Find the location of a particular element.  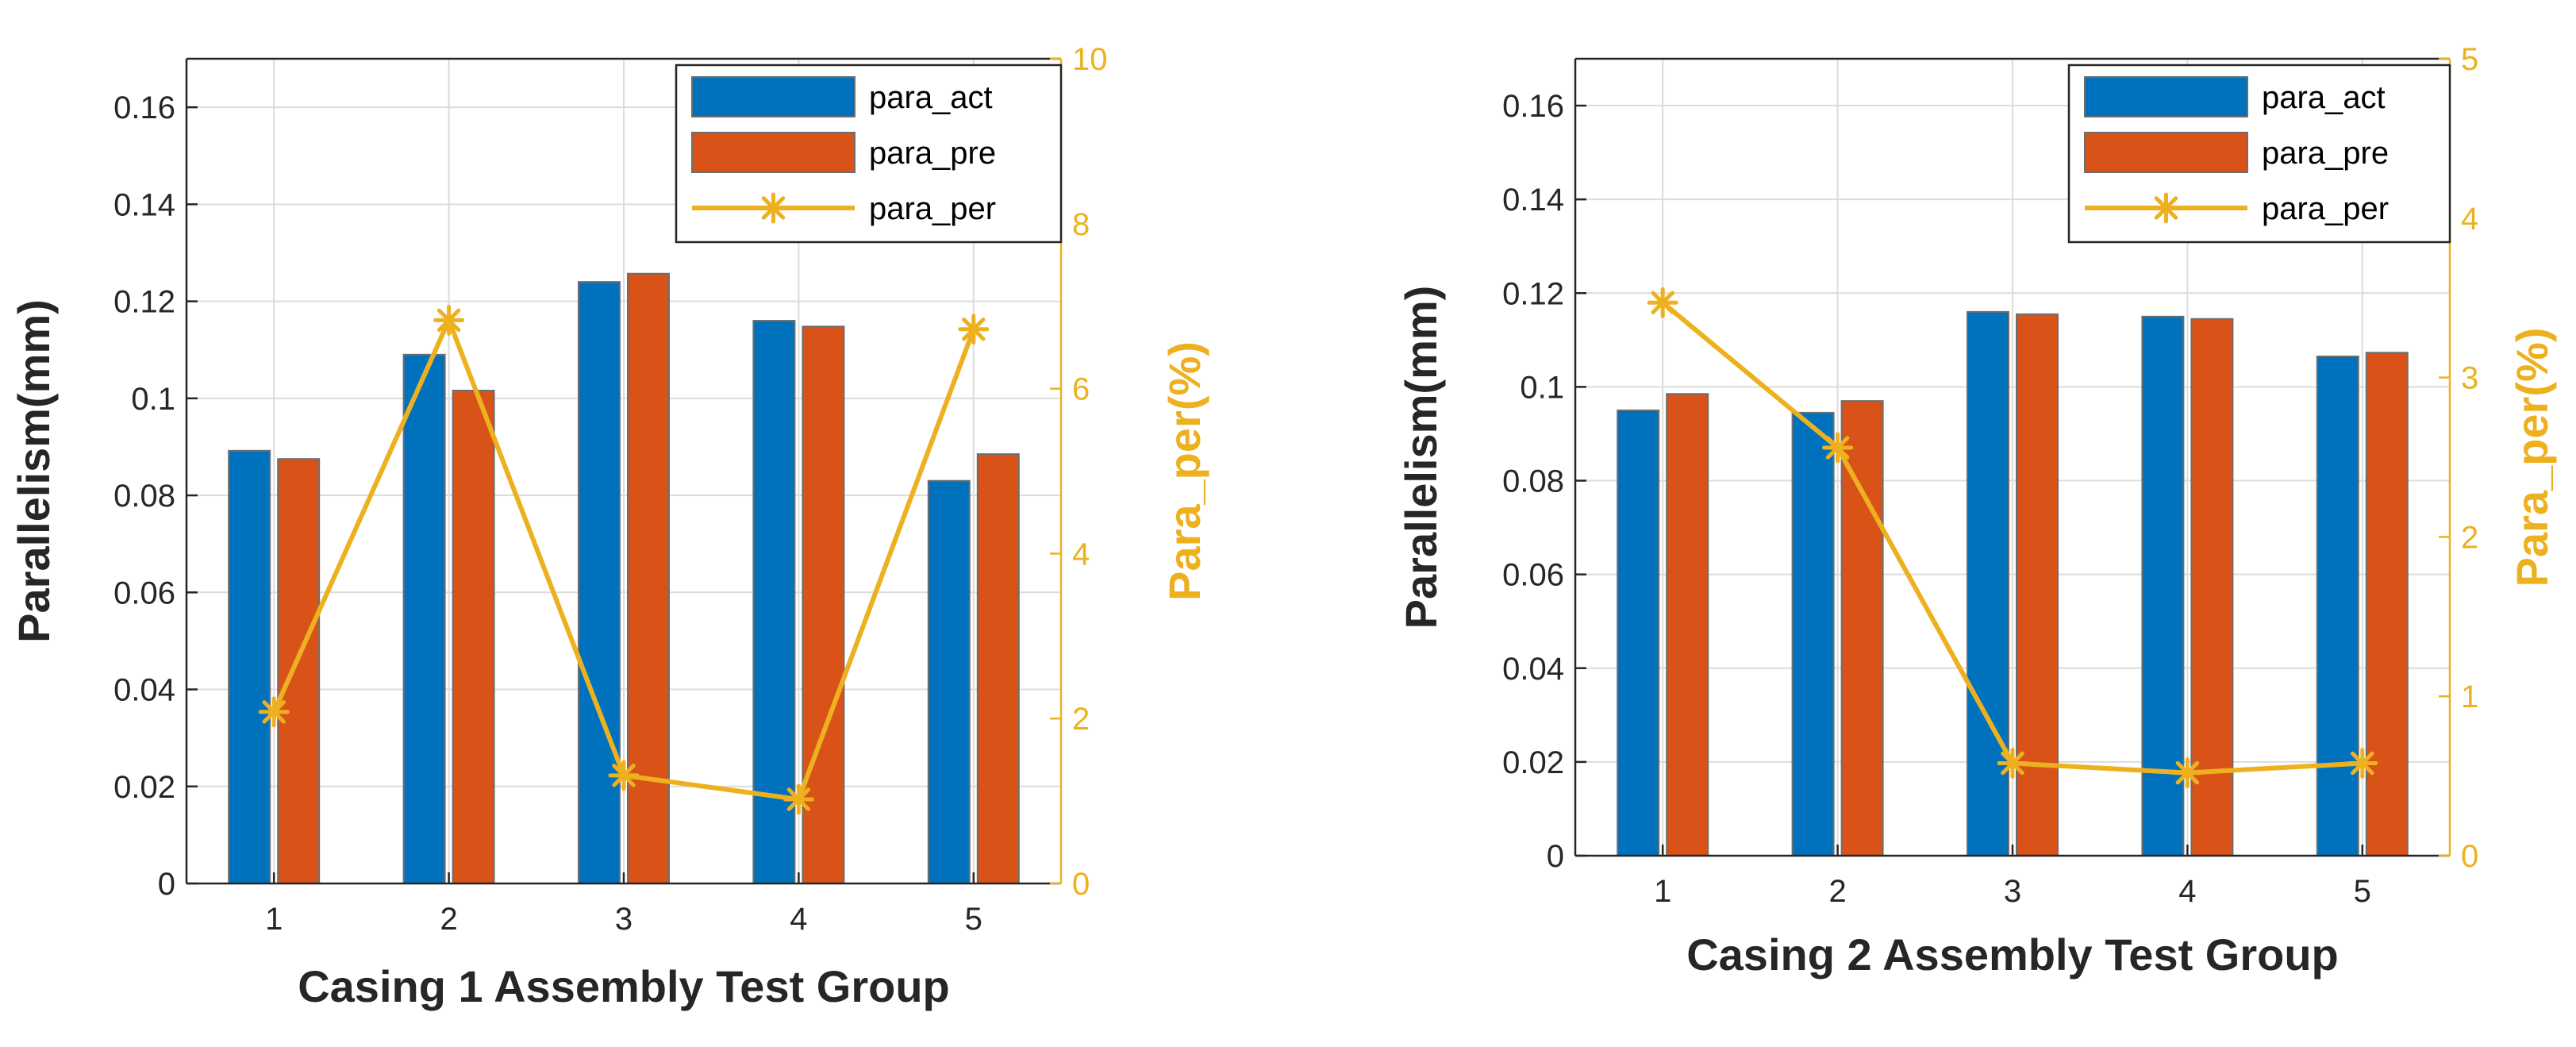

x-axis-label: Casing 2 Assembly Test Group is located at coordinates (2012, 955).